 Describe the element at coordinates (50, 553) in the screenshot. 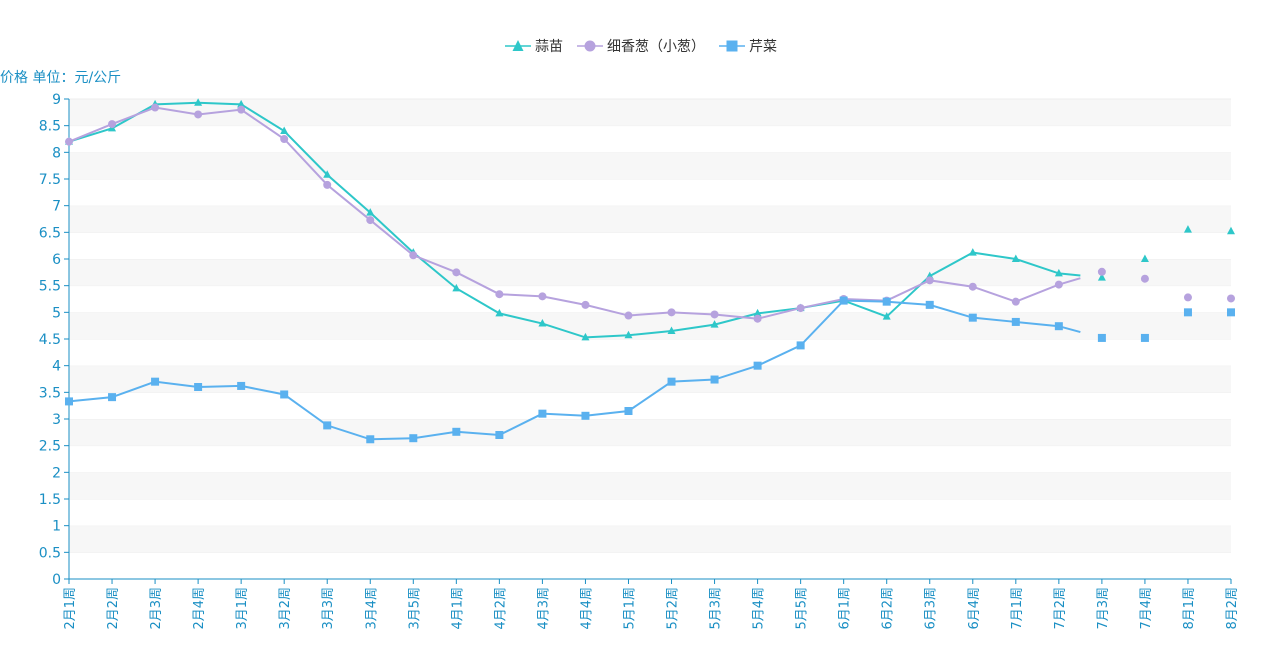

I see `y-tick-label: 0.5` at that location.